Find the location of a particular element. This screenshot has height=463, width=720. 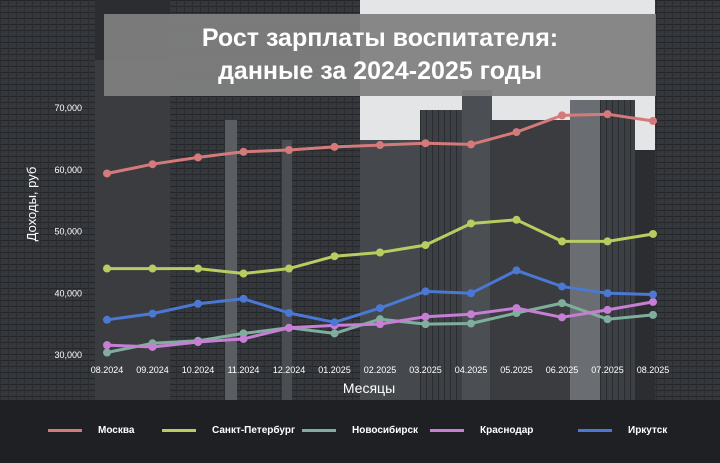

legend-label-saint-petersburg: Санкт-Петербург is located at coordinates (254, 430).